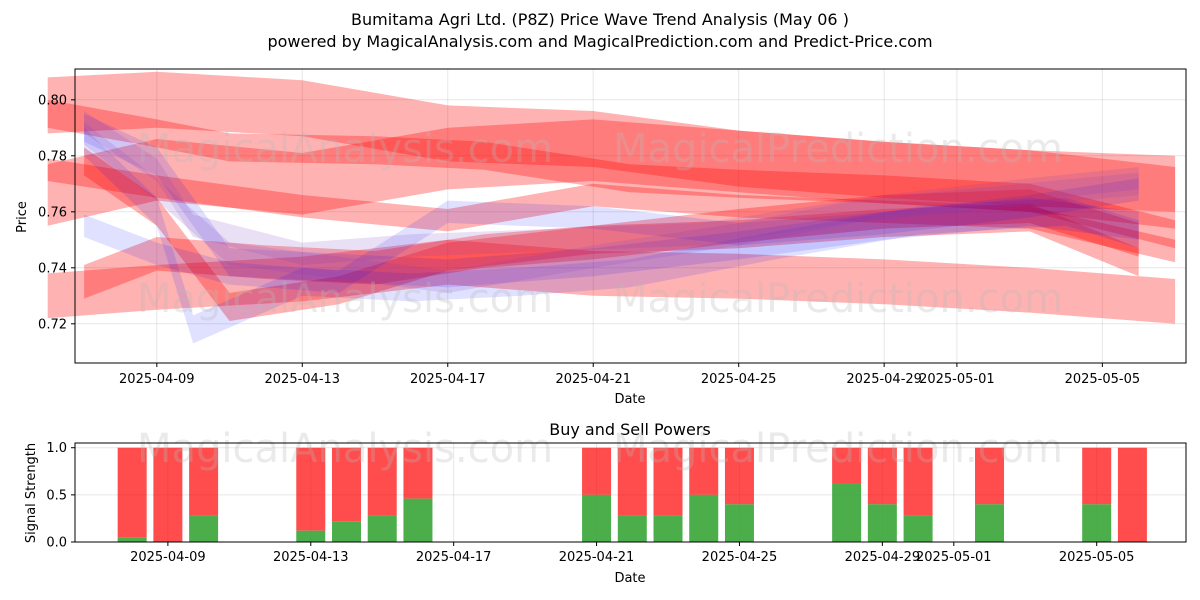  Describe the element at coordinates (1097, 557) in the screenshot. I see `signal-x-tick-label: 2025-05-05` at that location.